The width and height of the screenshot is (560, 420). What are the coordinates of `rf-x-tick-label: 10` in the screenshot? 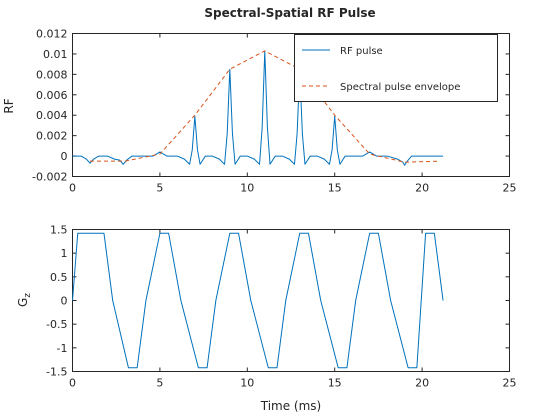 It's located at (247, 188).